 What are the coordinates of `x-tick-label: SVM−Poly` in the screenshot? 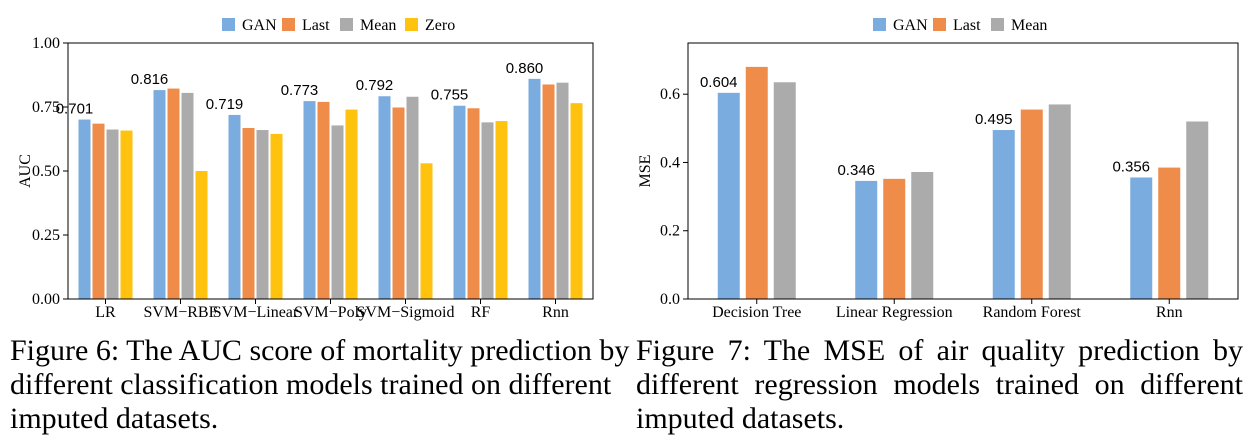 It's located at (330, 312).